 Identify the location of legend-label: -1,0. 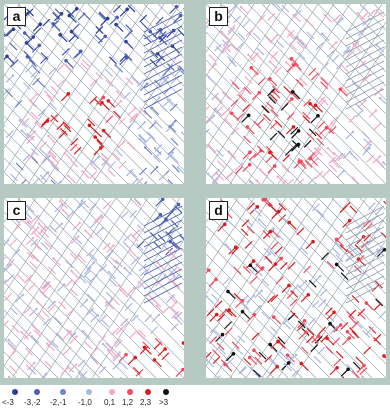
(85, 402).